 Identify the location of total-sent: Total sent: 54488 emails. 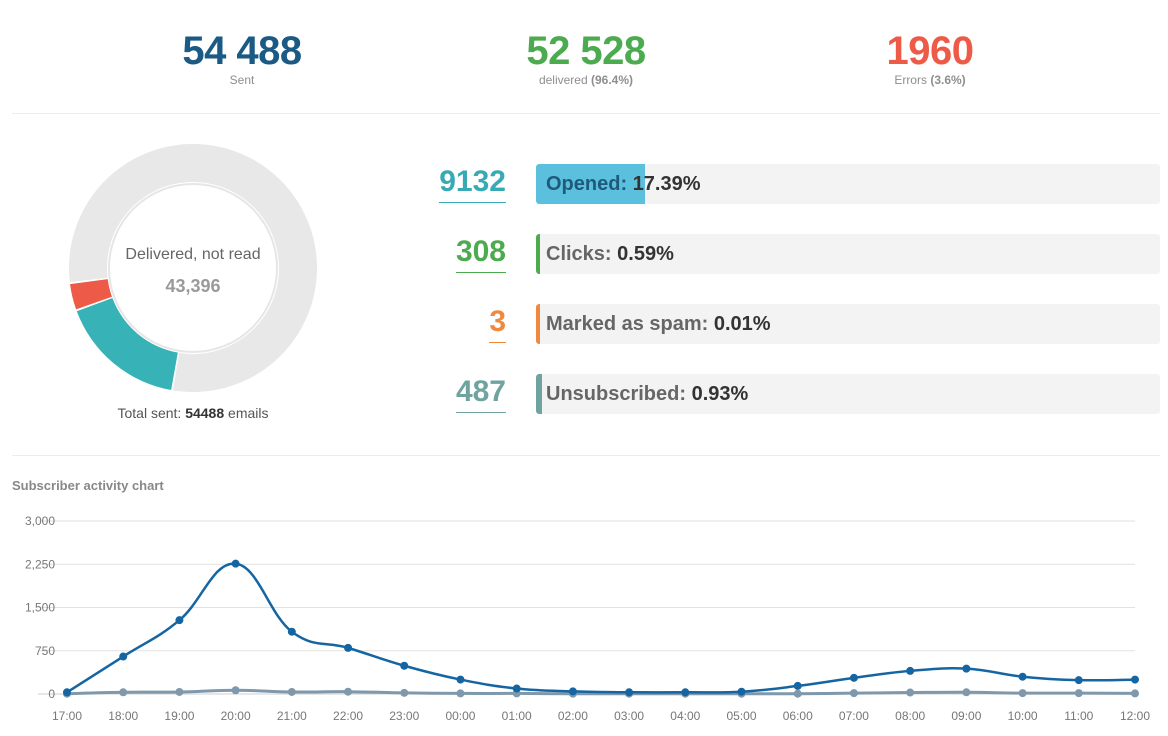
(193, 413).